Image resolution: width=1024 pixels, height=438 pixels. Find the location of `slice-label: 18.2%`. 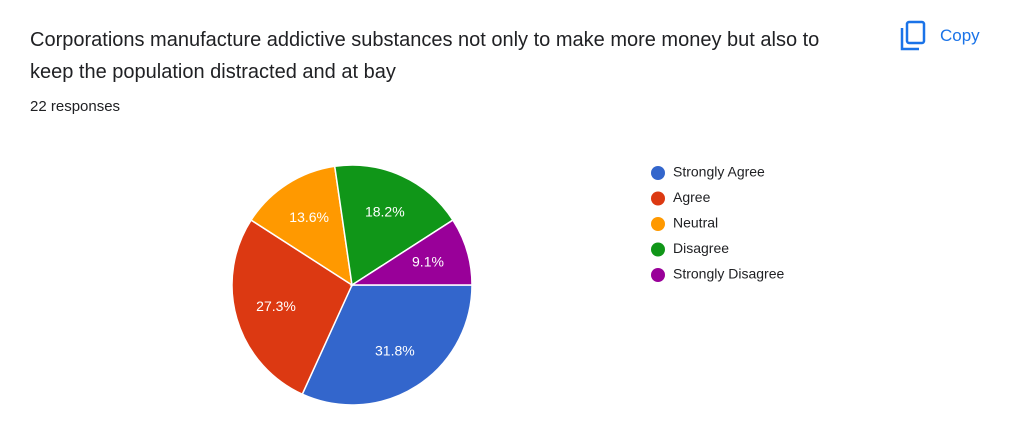

slice-label: 18.2% is located at coordinates (385, 212).